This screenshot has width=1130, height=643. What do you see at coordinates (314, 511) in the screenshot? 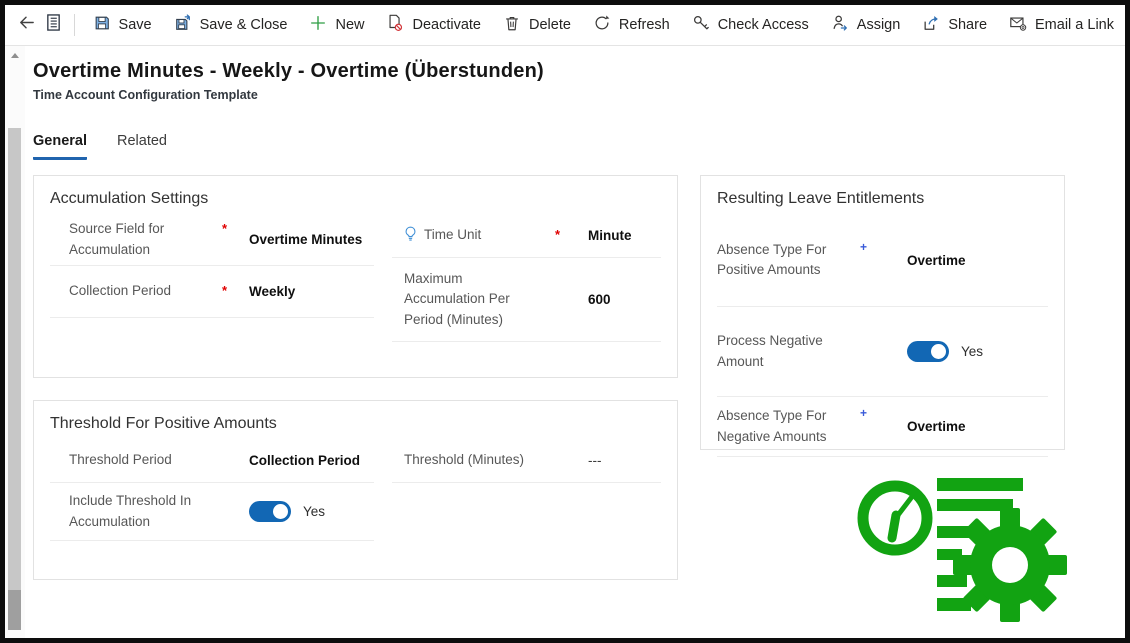
I see `include-threshold-toggle-text: Yes` at bounding box center [314, 511].